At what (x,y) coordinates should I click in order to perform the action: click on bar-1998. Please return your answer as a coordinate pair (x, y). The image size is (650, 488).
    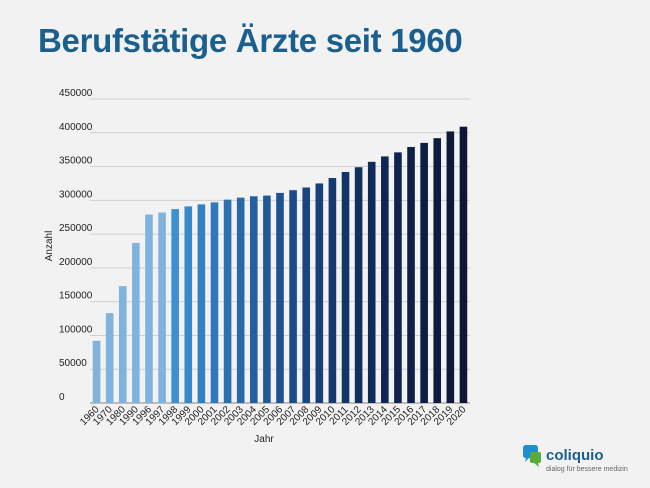
    Looking at the image, I should click on (175, 306).